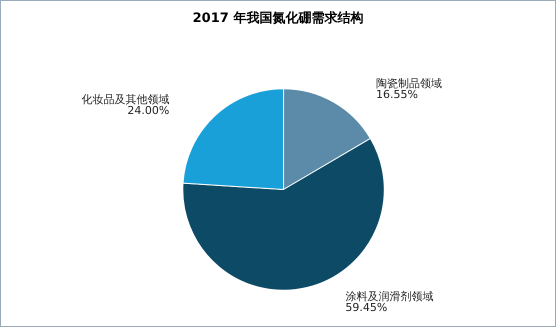 Image resolution: width=556 pixels, height=327 pixels. What do you see at coordinates (397, 95) in the screenshot?
I see `data-label: 16.55%` at bounding box center [397, 95].